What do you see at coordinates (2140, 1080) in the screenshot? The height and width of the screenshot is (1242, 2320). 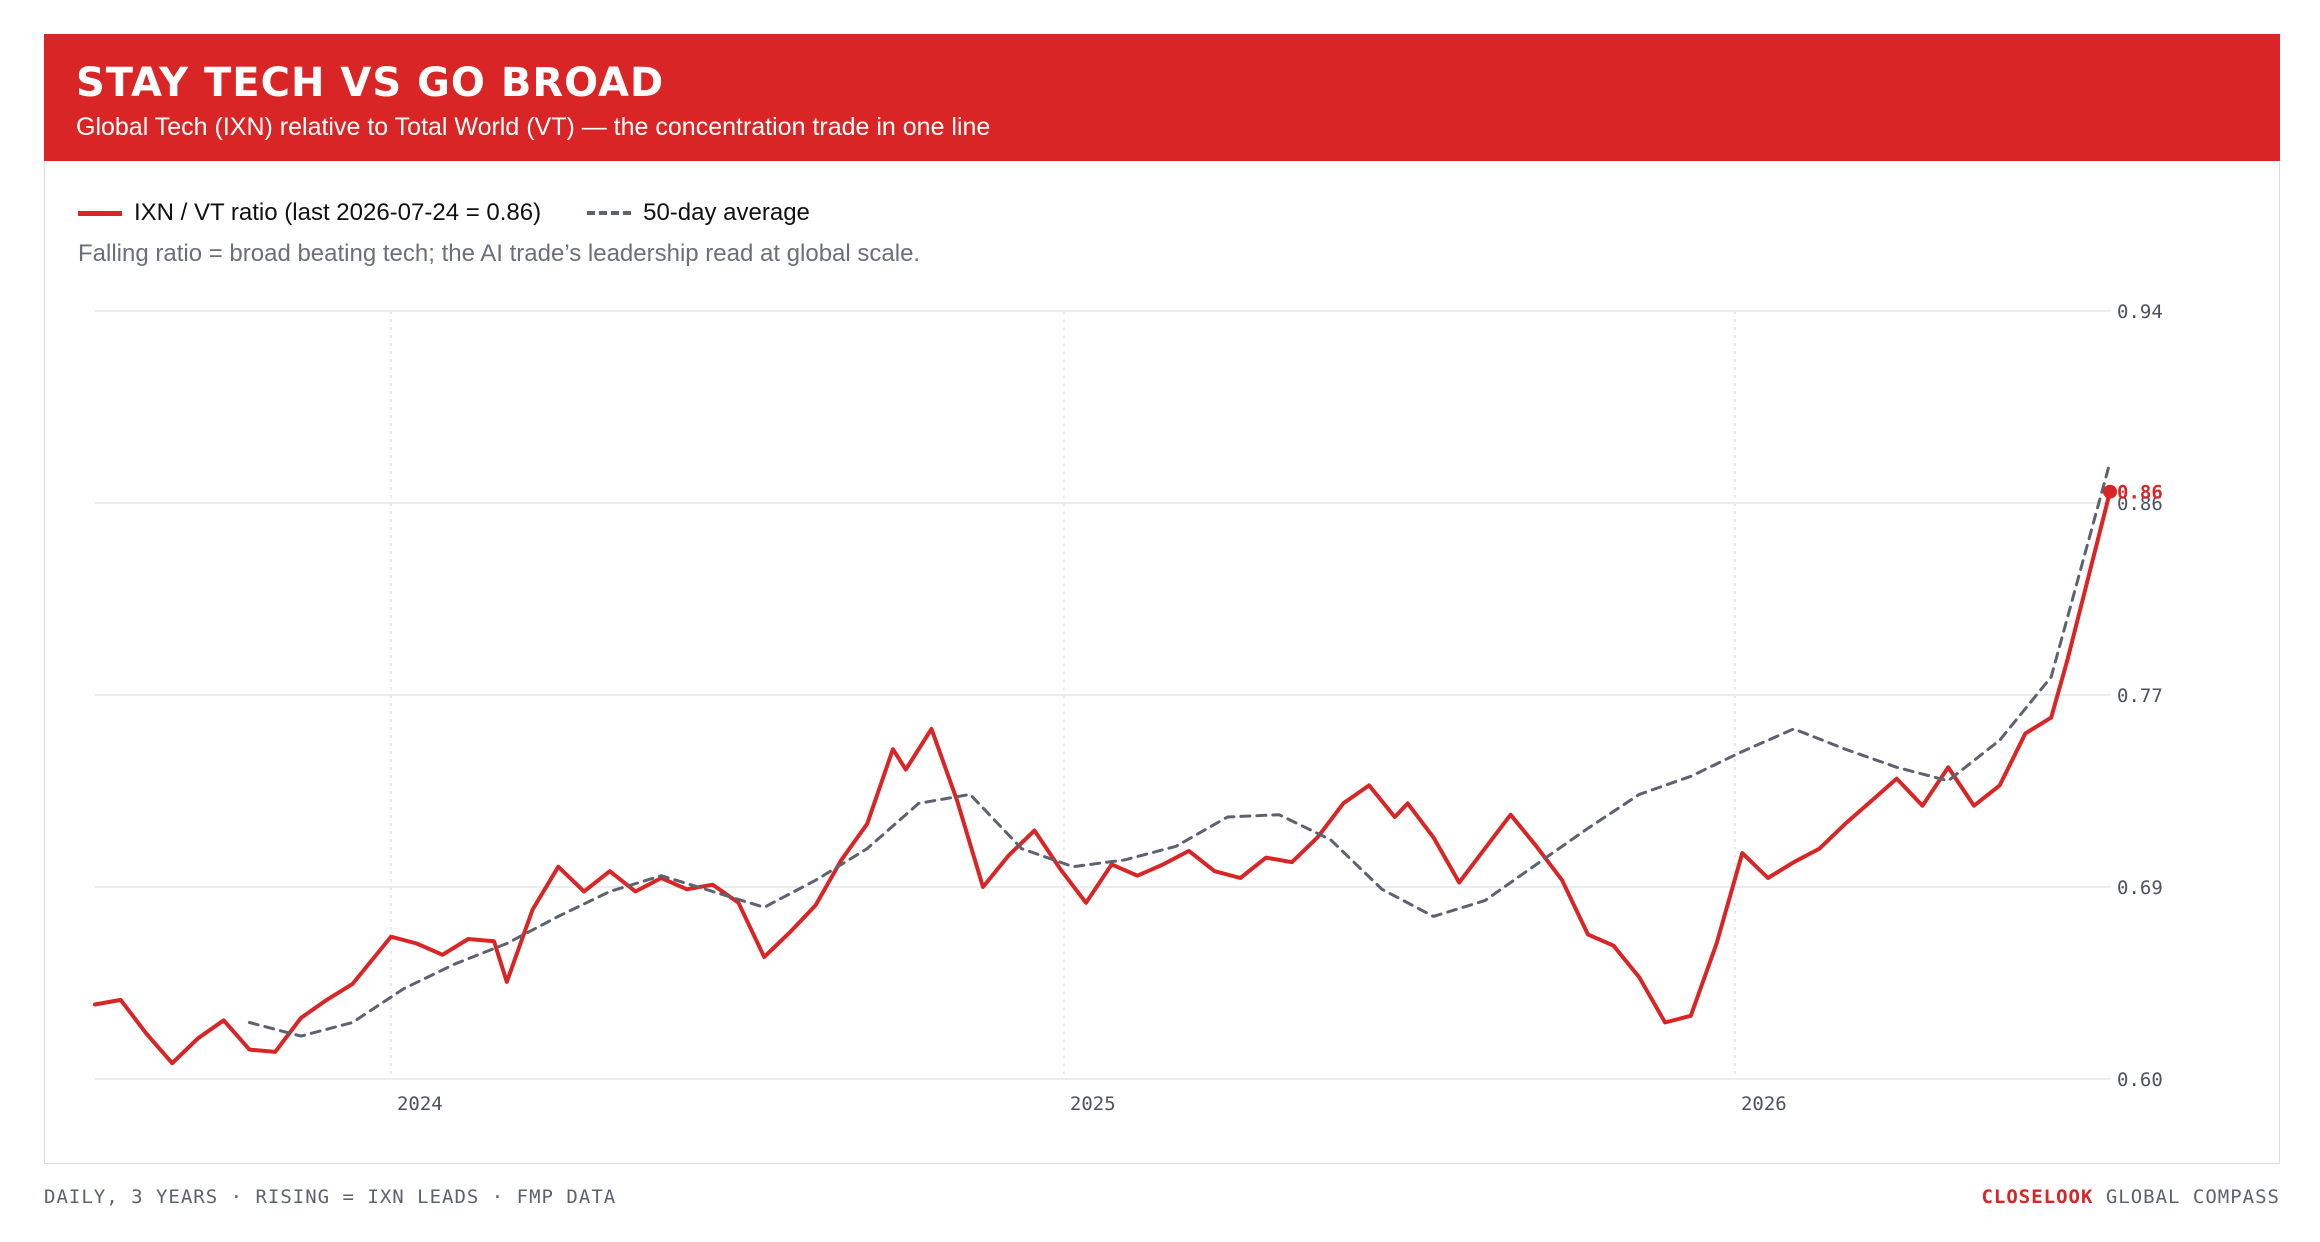 I see `y-tick-label: 0.60` at bounding box center [2140, 1080].